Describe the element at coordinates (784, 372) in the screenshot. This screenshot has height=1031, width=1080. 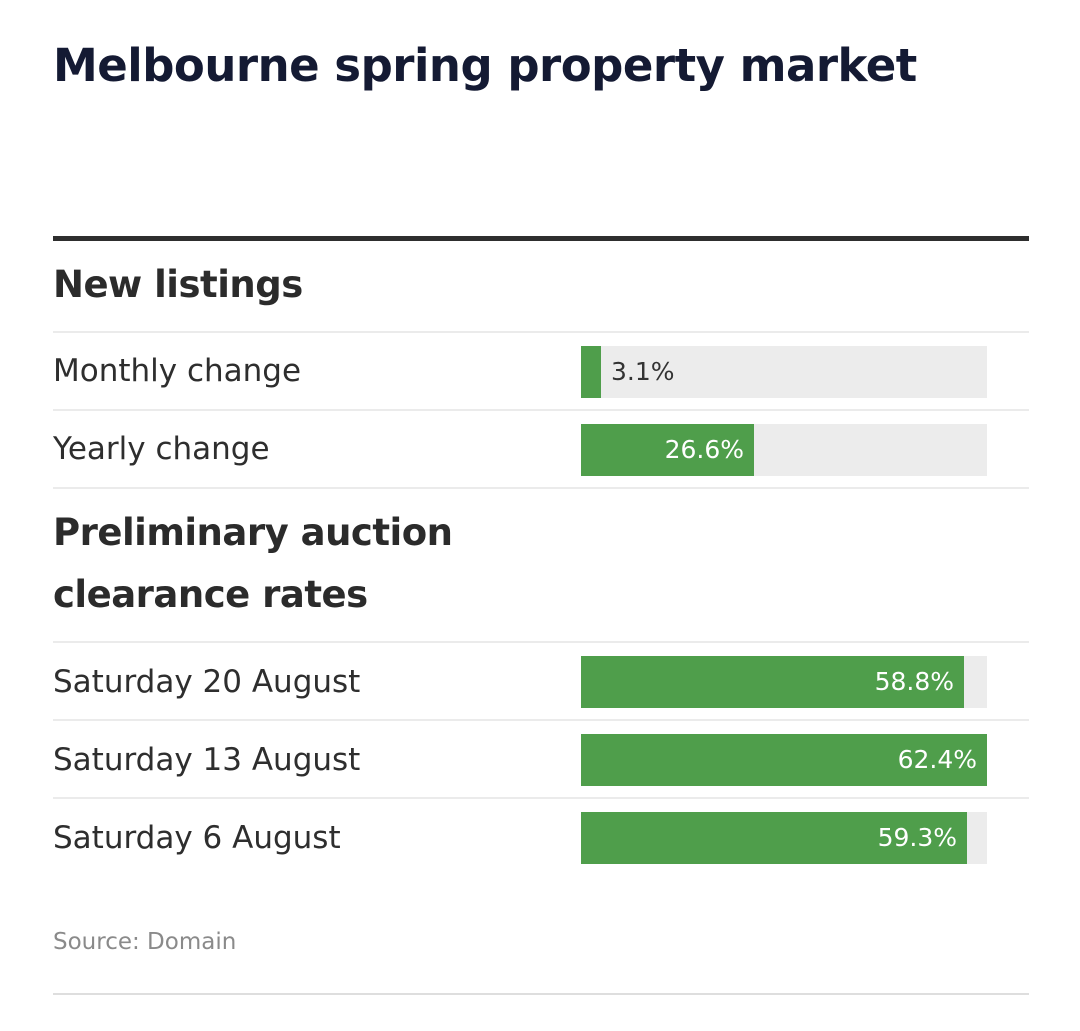
I see `bar-track: 3.1%` at that location.